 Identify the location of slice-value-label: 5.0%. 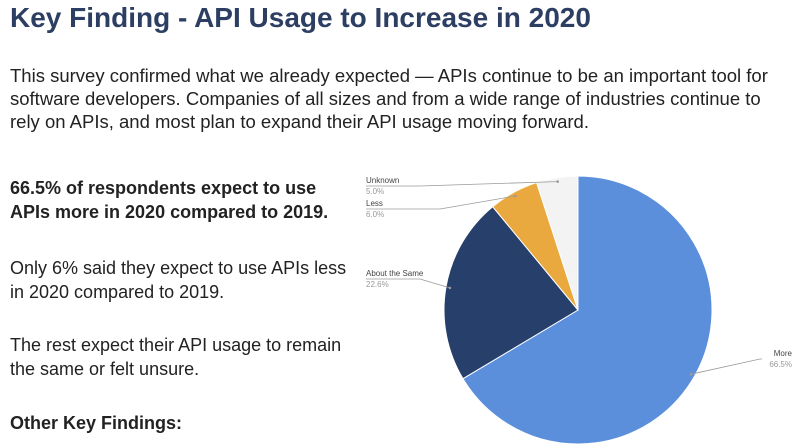
(375, 191).